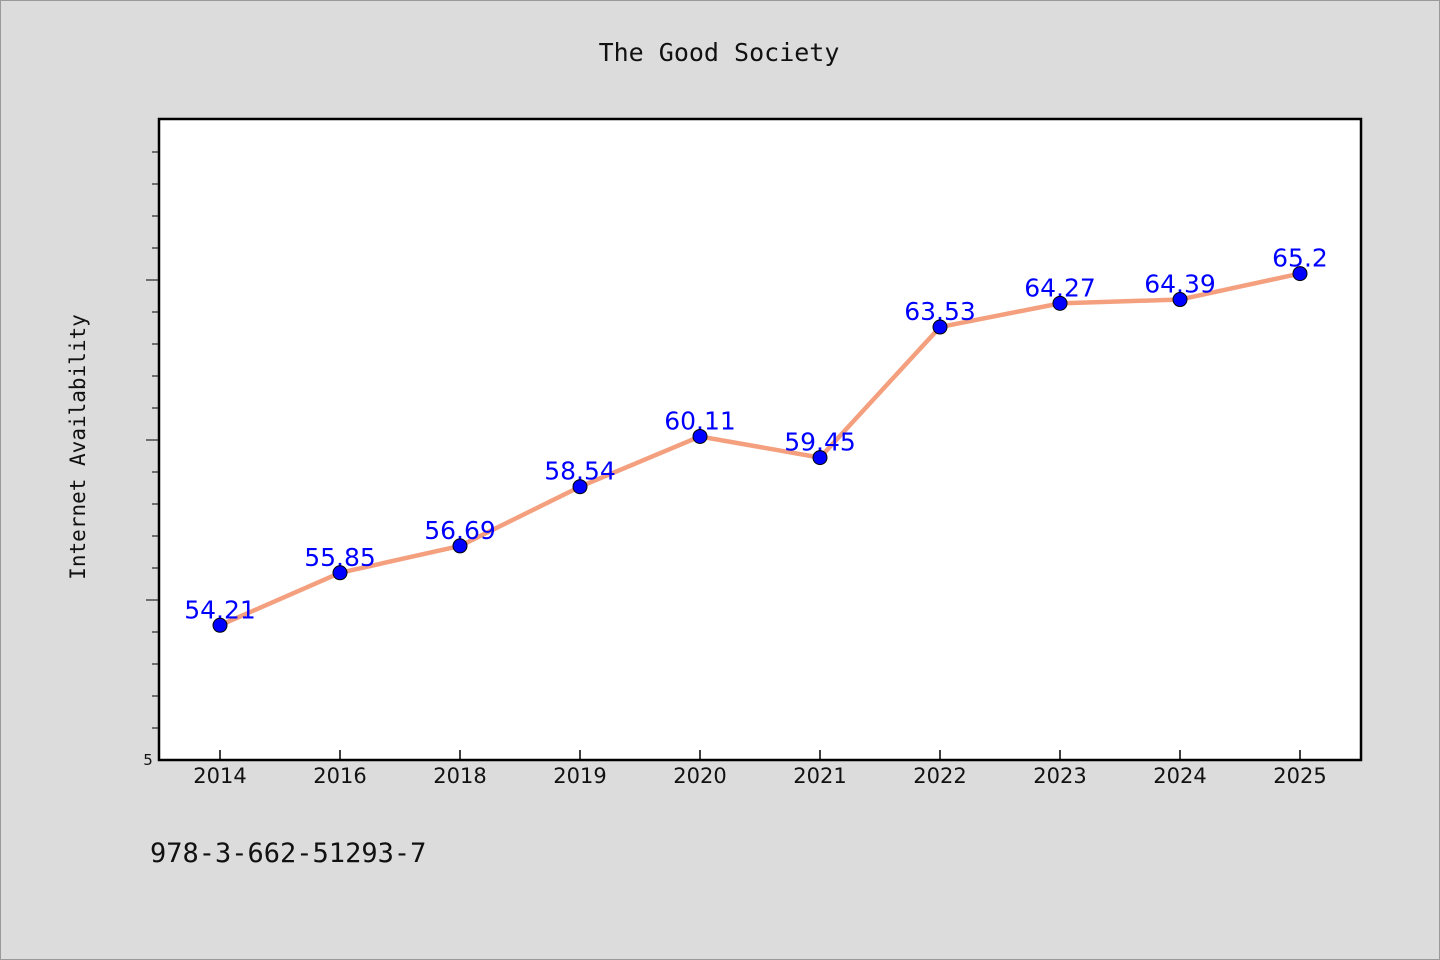 Image resolution: width=1440 pixels, height=960 pixels. I want to click on y-tick-label: 5, so click(148, 760).